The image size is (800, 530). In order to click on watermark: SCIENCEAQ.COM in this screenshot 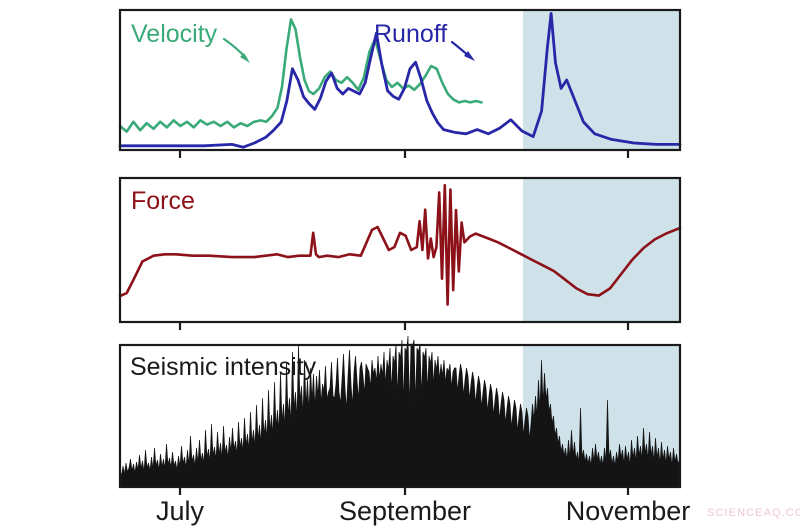, I will do `click(753, 513)`.